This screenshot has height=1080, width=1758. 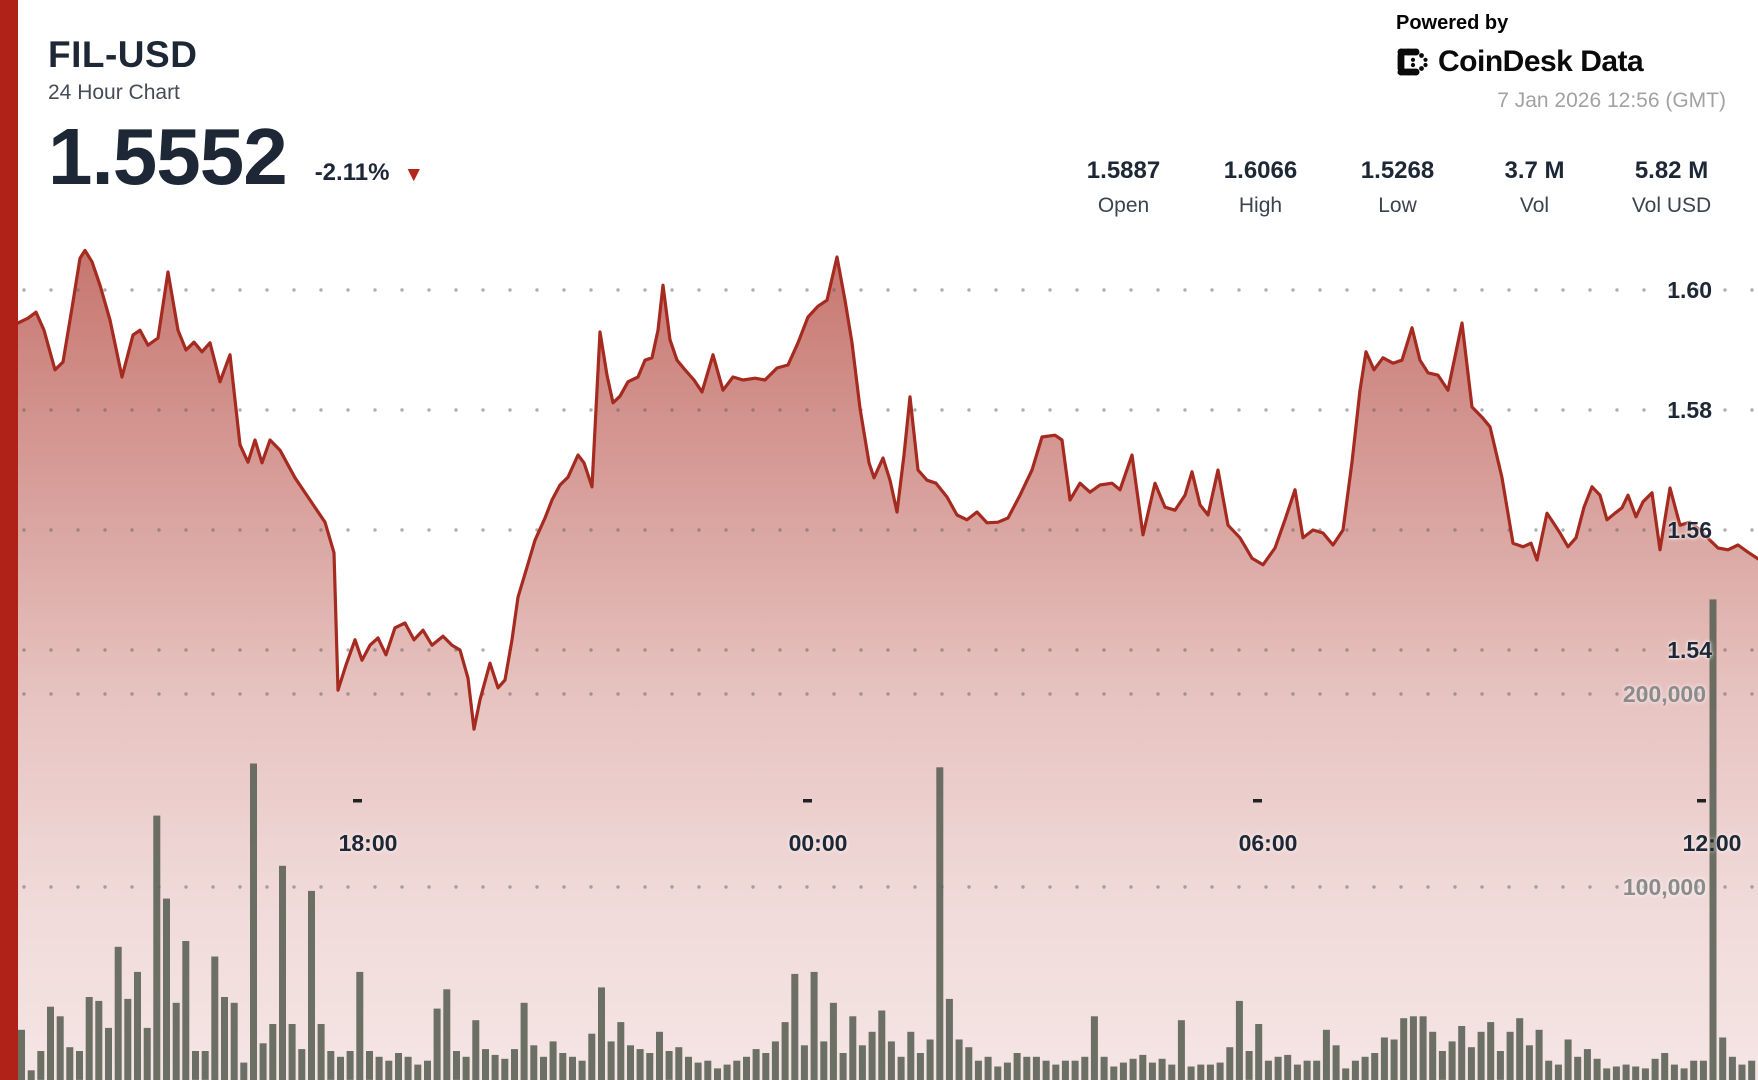 I want to click on stat-open: 1.5887 Open, so click(x=1123, y=187).